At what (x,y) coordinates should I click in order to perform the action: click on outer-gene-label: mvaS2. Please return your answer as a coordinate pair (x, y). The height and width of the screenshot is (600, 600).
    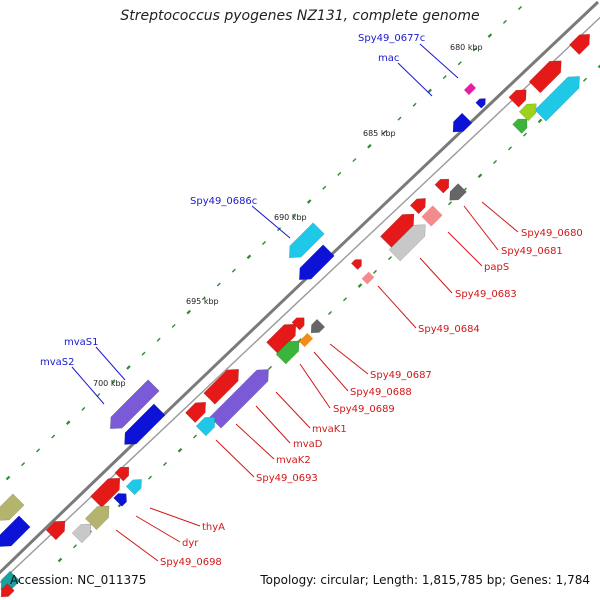
    Looking at the image, I should click on (57, 362).